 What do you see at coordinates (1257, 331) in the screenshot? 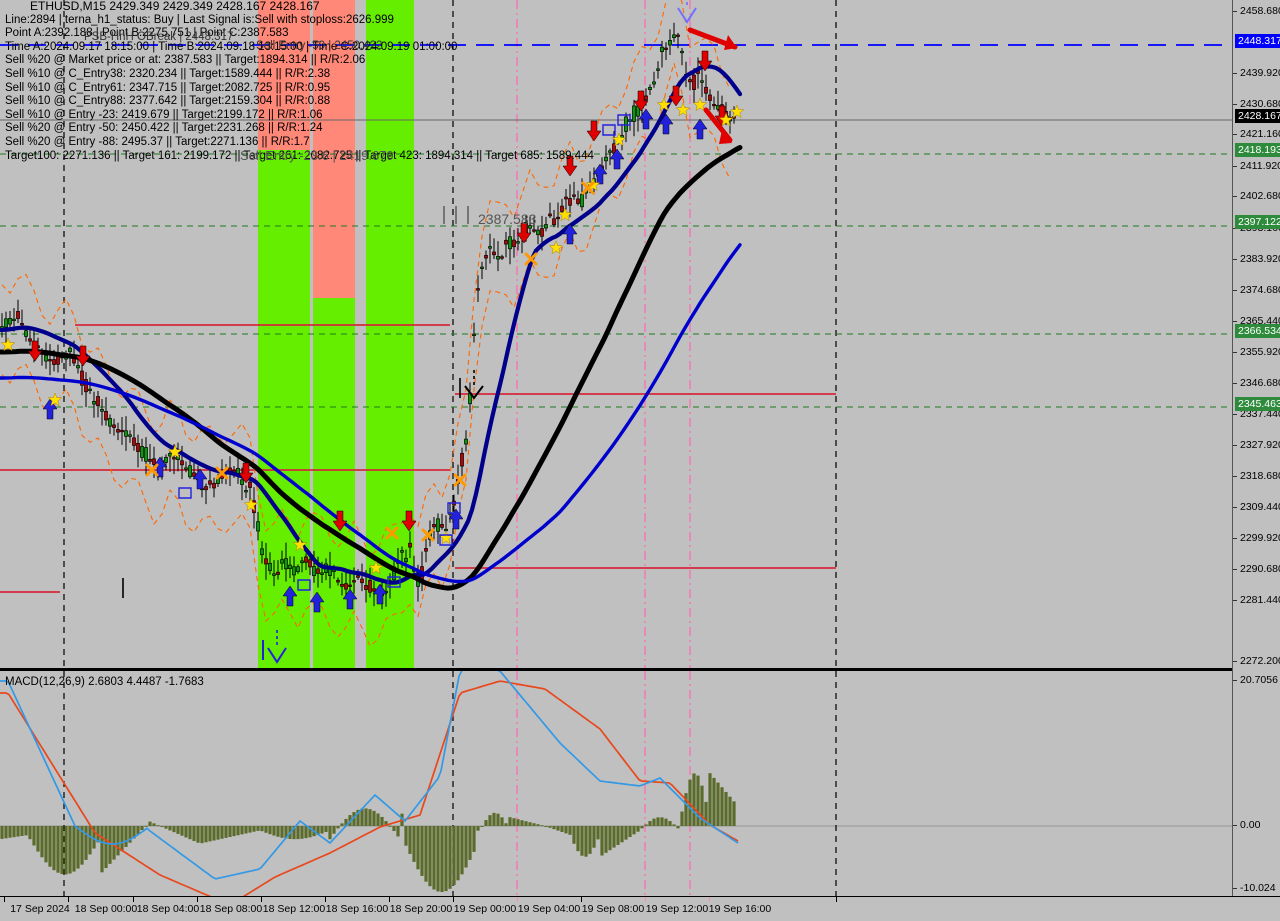
I see `price-scale-badge: 2366.534` at bounding box center [1257, 331].